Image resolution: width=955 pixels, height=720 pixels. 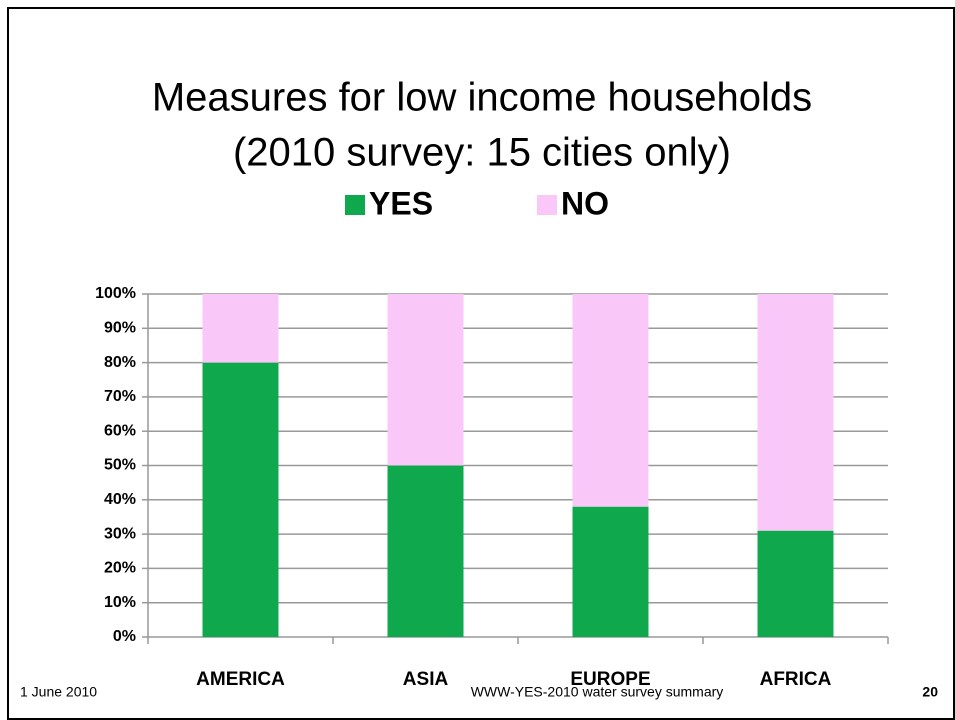 What do you see at coordinates (120, 430) in the screenshot?
I see `y-tick-label: 60%` at bounding box center [120, 430].